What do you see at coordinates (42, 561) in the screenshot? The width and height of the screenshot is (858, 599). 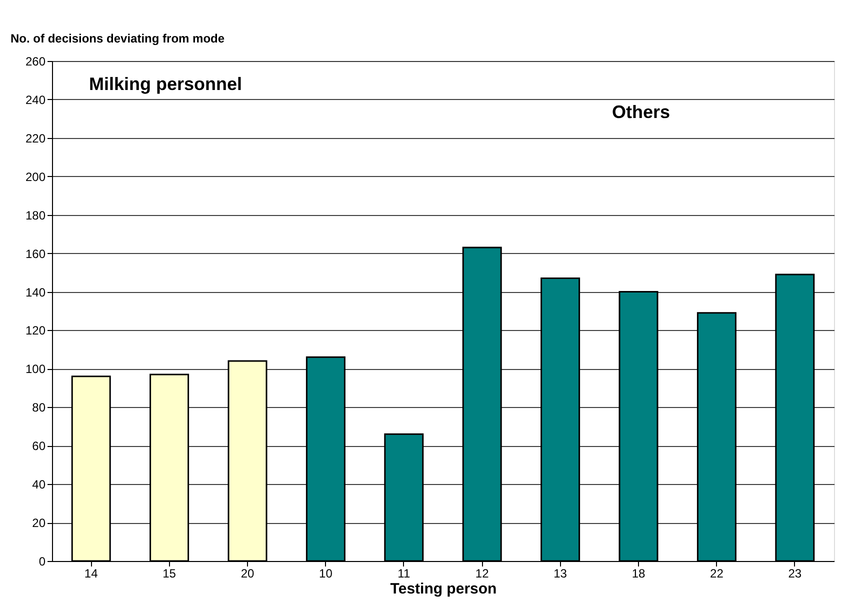 I see `y-tick-label: 0` at bounding box center [42, 561].